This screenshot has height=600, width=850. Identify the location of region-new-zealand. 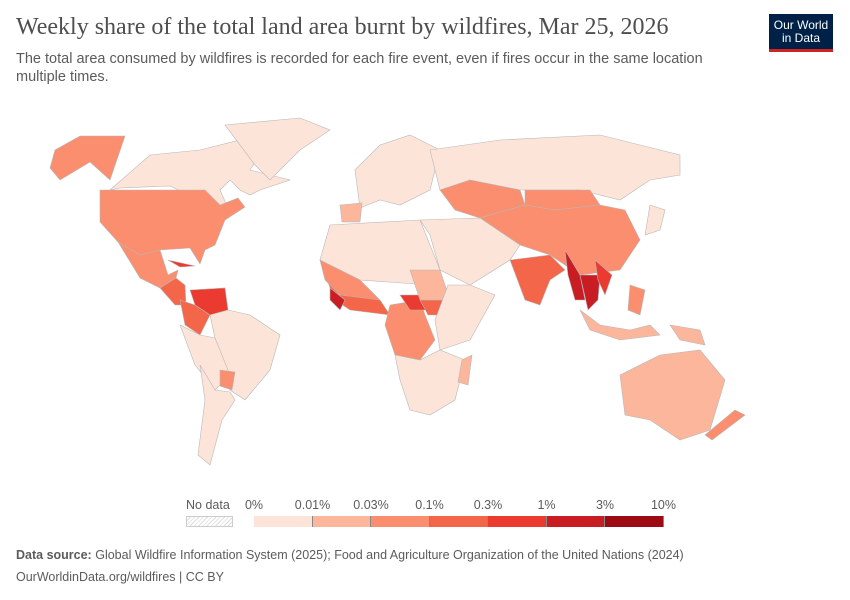
(725, 425).